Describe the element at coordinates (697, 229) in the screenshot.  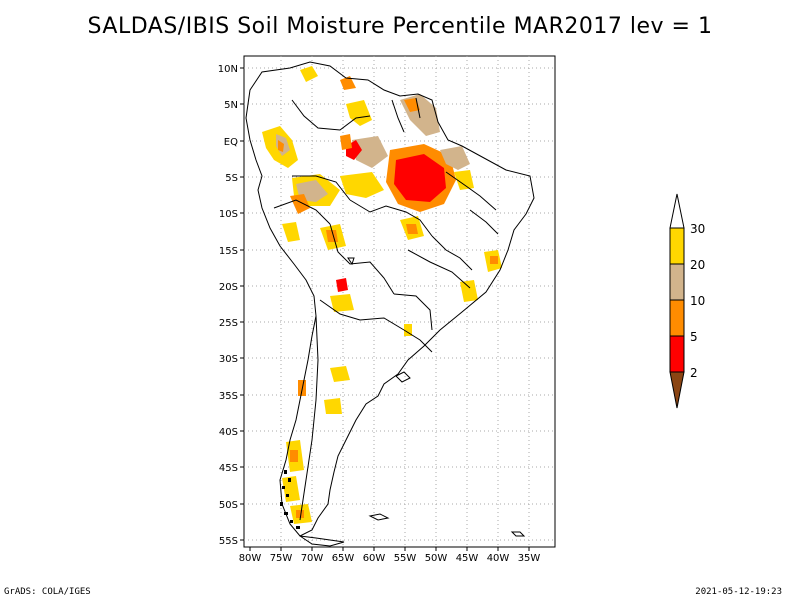
I see `legend-label: 30` at that location.